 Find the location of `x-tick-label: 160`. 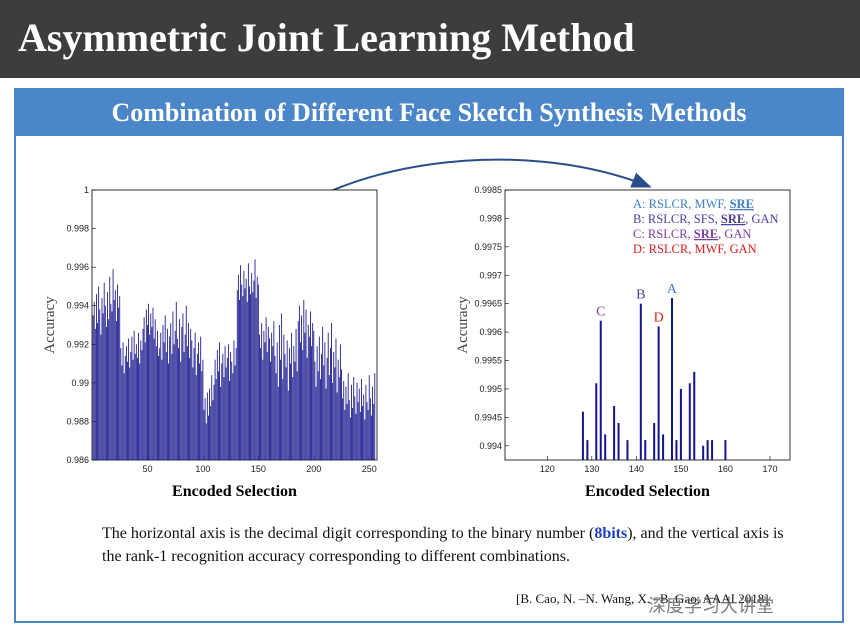

x-tick-label: 160 is located at coordinates (725, 469).